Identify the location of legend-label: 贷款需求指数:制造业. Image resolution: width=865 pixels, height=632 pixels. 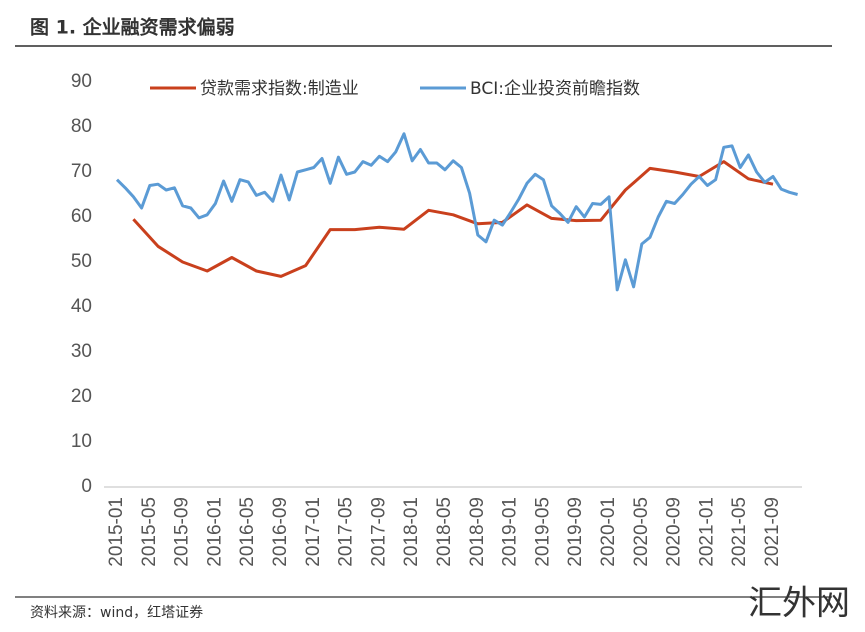
(279, 89).